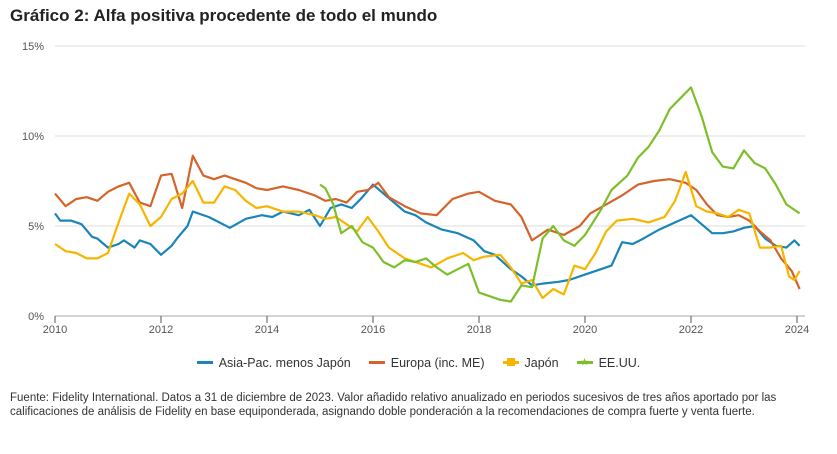 This screenshot has width=837, height=454. What do you see at coordinates (55, 330) in the screenshot?
I see `x-tick-label: 2010` at bounding box center [55, 330].